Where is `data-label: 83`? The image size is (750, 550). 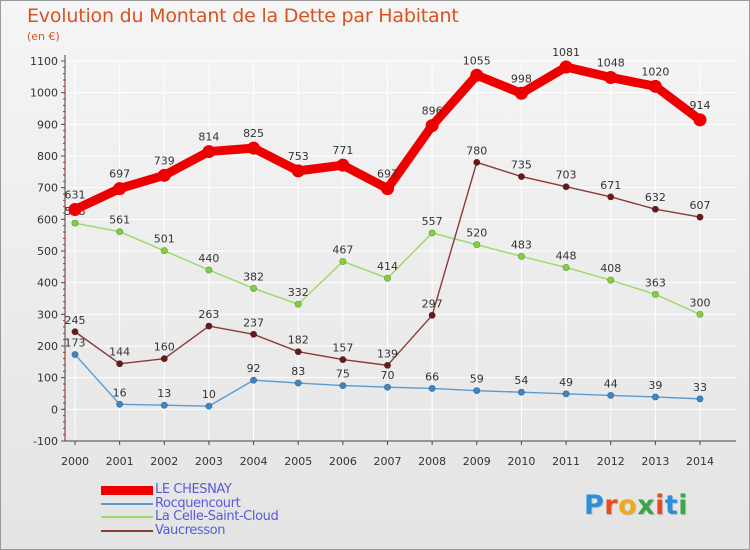 data-label: 83 is located at coordinates (298, 371).